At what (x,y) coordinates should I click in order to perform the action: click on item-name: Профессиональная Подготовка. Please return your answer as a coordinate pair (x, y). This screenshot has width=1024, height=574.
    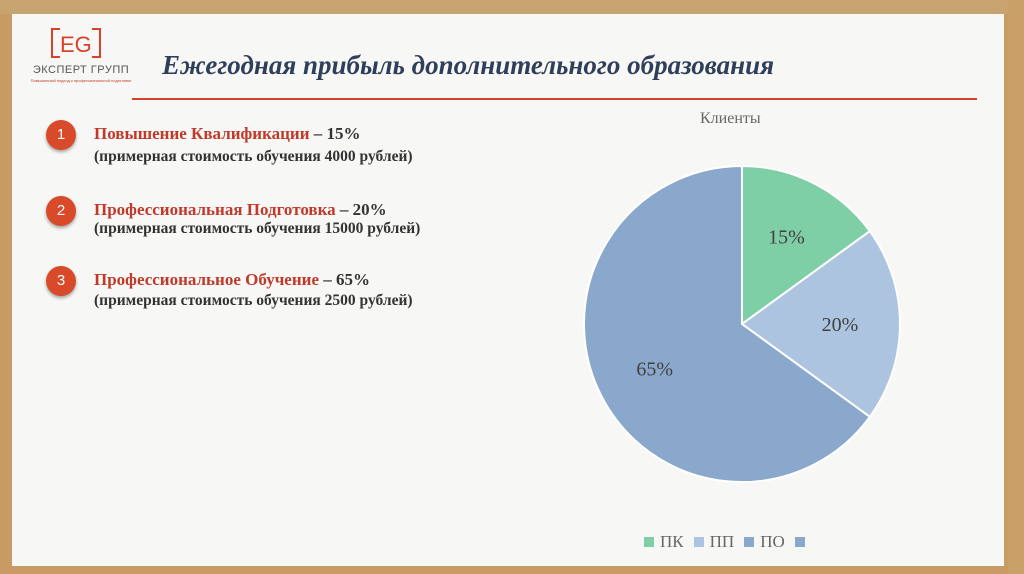
    Looking at the image, I should click on (215, 209).